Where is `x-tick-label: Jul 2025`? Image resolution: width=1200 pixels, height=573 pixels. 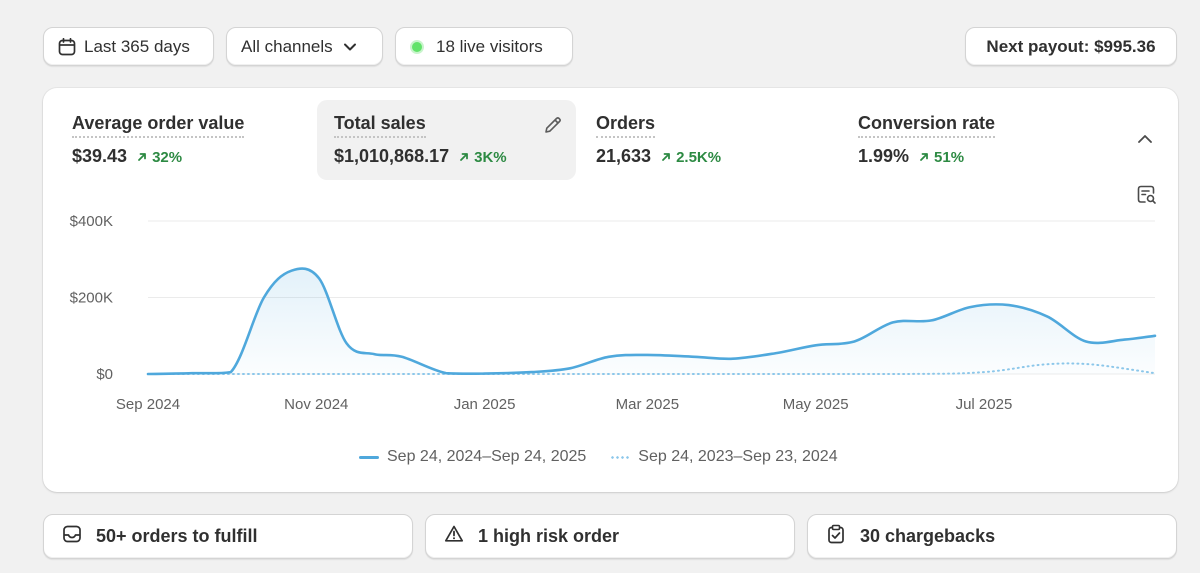
x-tick-label: Jul 2025 is located at coordinates (984, 404).